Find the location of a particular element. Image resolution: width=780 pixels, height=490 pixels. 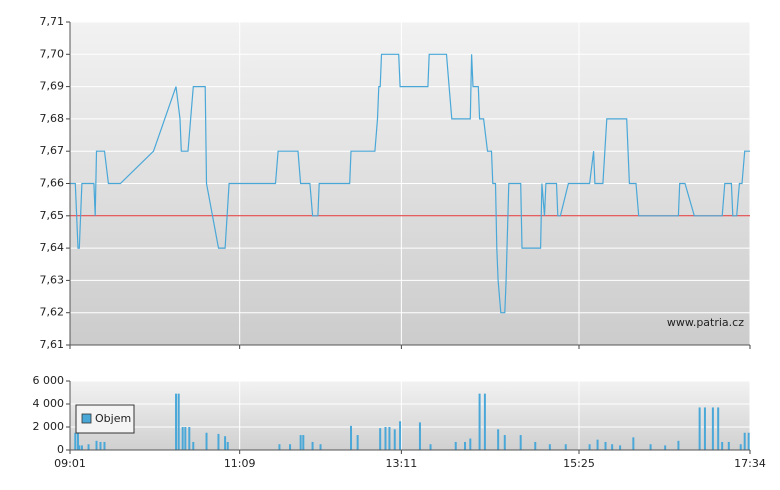

y-tick-label: 7,64 is located at coordinates (52, 247).